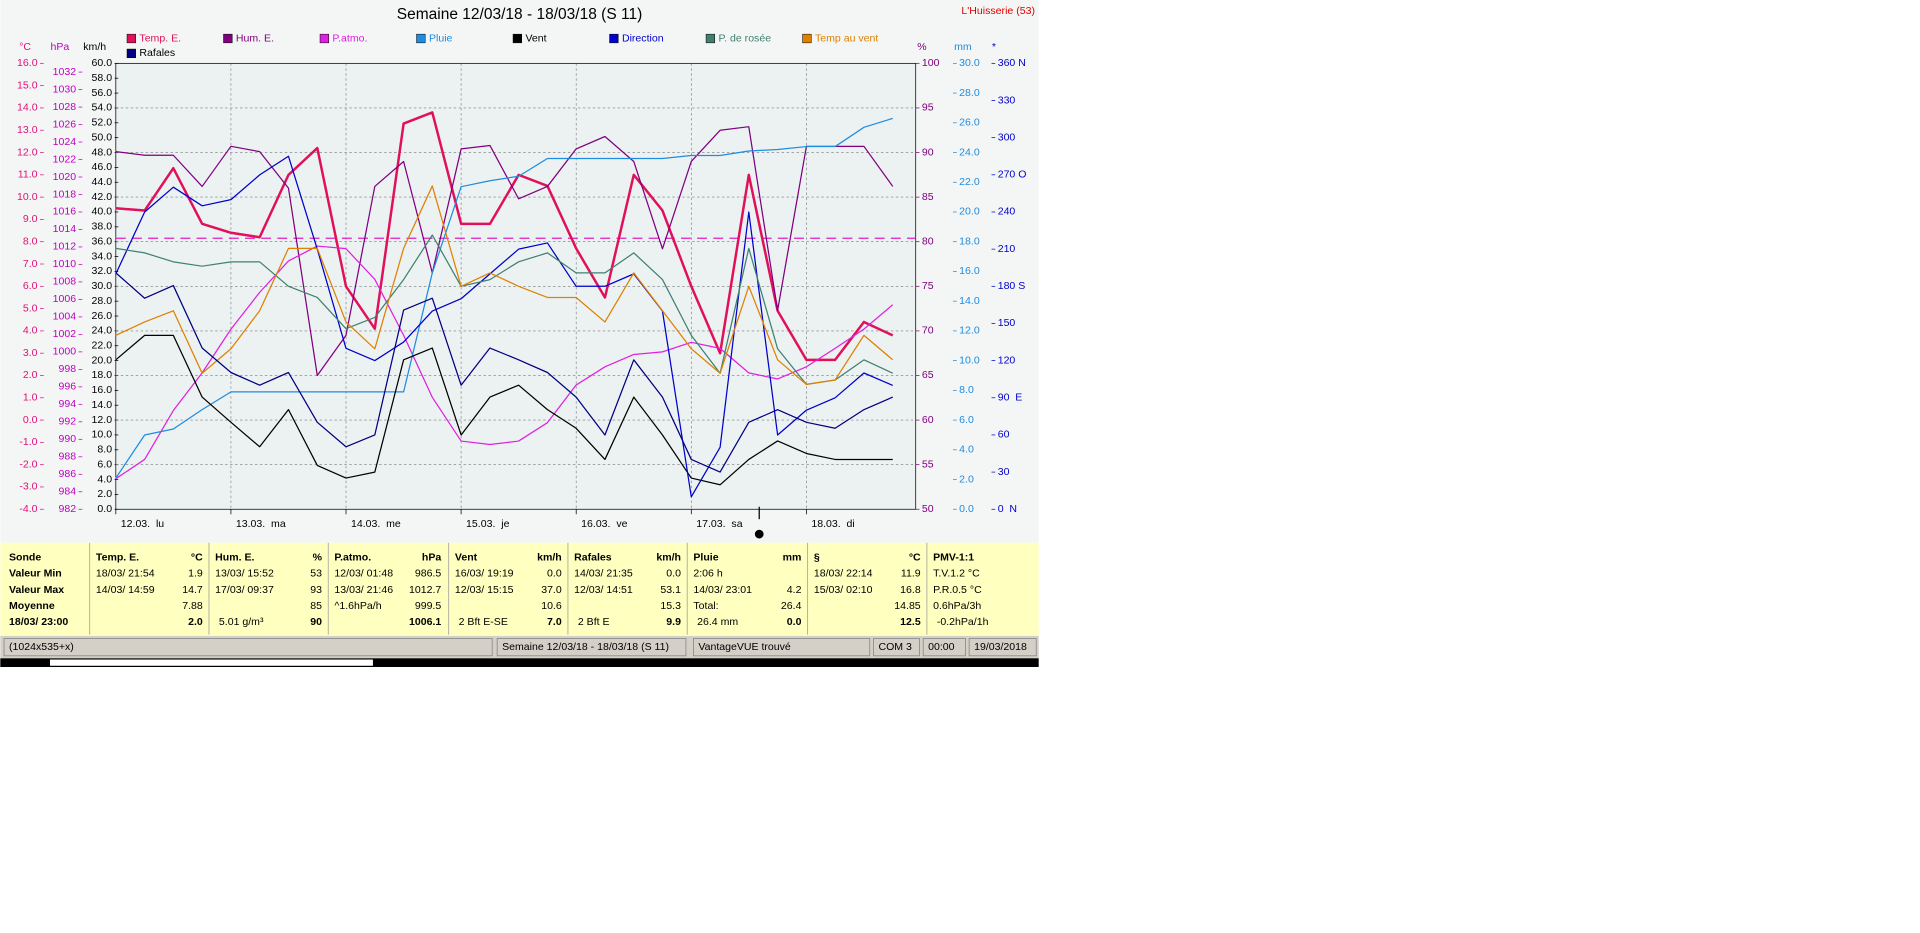 The image size is (1920, 933). What do you see at coordinates (28, 442) in the screenshot?
I see `y-tick-label: -1.0` at bounding box center [28, 442].